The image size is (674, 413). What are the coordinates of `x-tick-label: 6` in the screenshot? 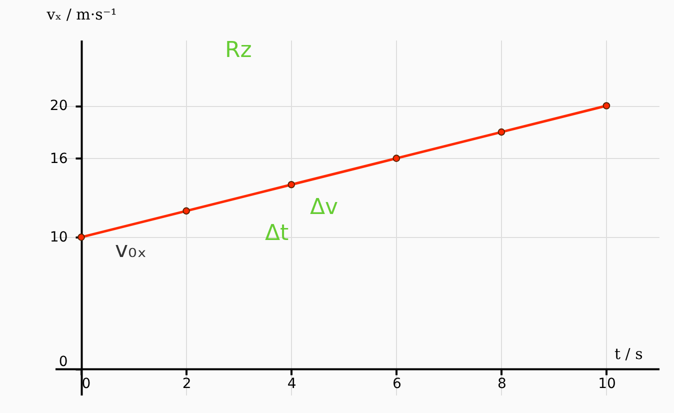 It's located at (397, 384).